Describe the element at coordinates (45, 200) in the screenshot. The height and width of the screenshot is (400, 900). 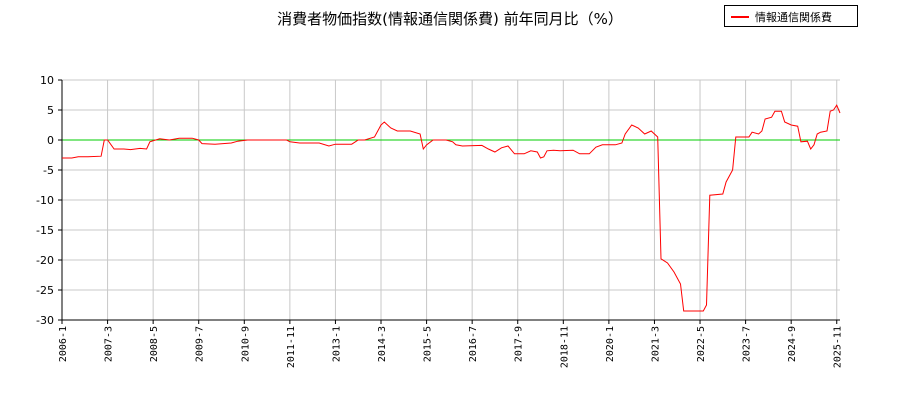
I see `y-tick-label: -10` at that location.